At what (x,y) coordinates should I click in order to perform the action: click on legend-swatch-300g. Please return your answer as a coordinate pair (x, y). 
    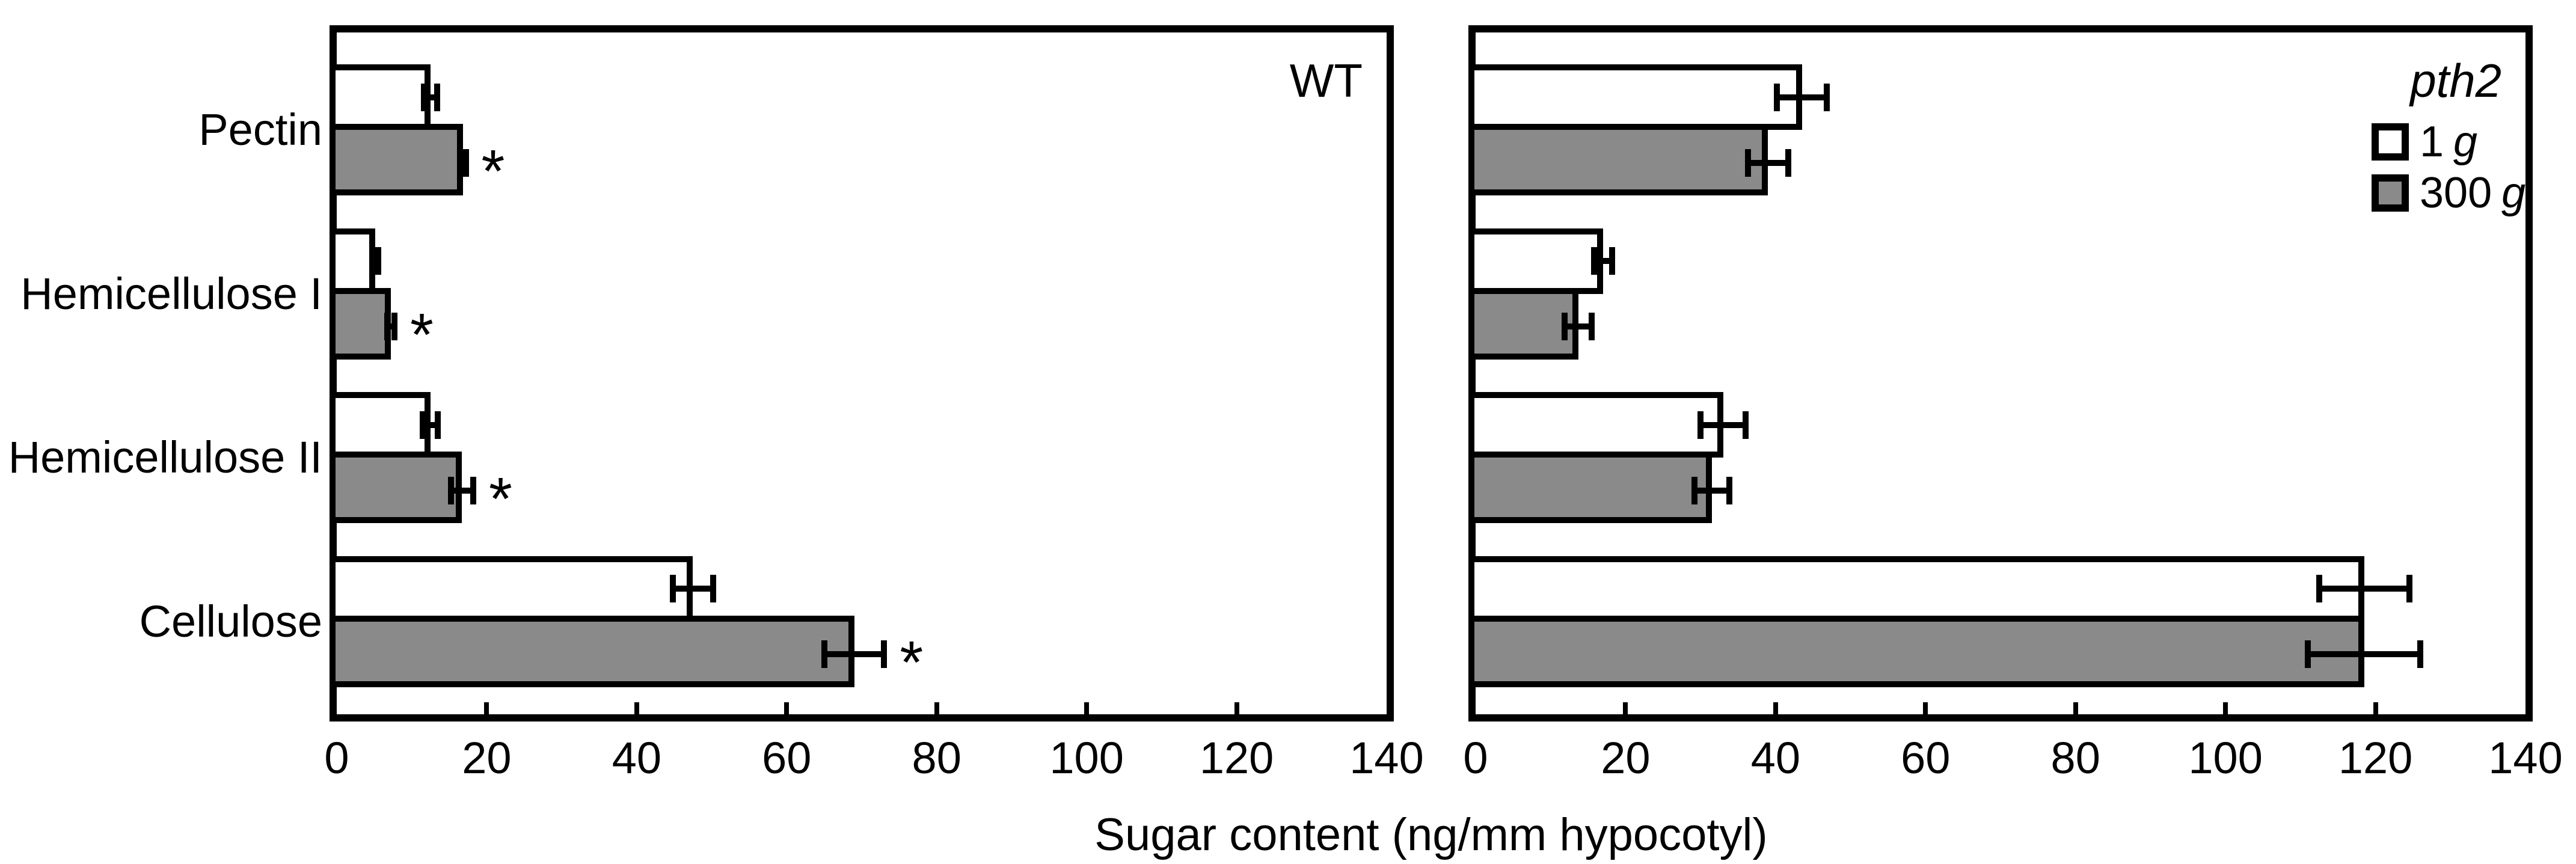
    Looking at the image, I should click on (2390, 193).